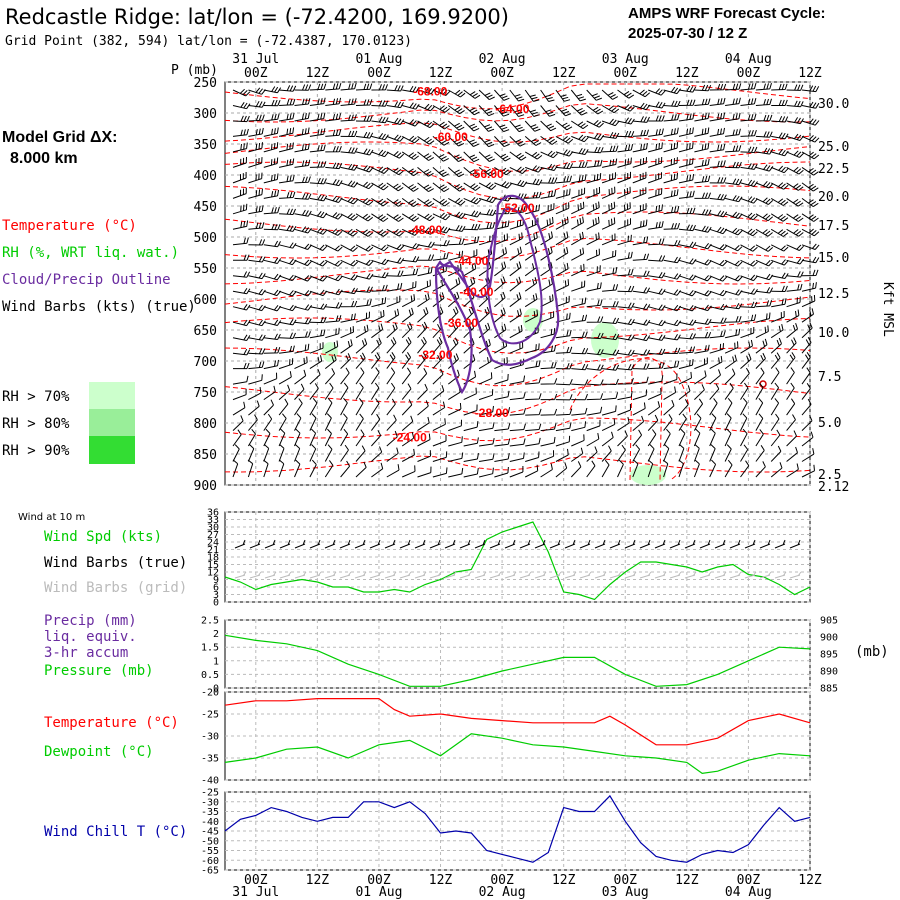 The image size is (900, 900). Describe the element at coordinates (213, 550) in the screenshot. I see `panel-tick-label: 21` at that location.